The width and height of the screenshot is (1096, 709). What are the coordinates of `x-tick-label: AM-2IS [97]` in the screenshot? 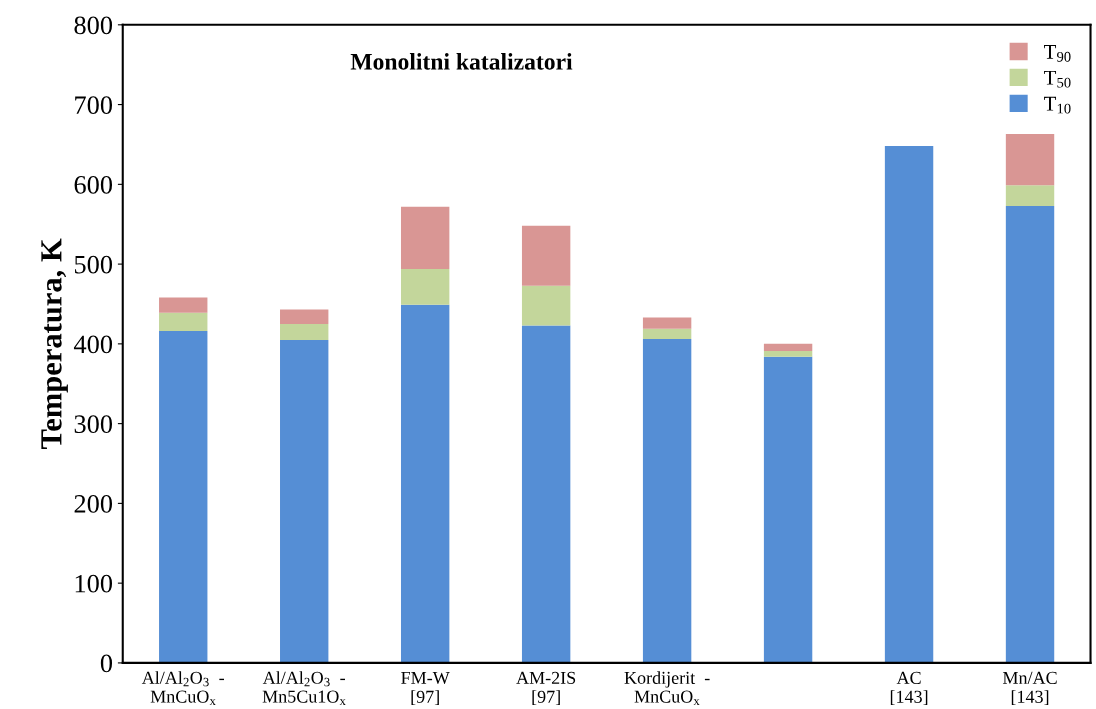 It's located at (546, 688).